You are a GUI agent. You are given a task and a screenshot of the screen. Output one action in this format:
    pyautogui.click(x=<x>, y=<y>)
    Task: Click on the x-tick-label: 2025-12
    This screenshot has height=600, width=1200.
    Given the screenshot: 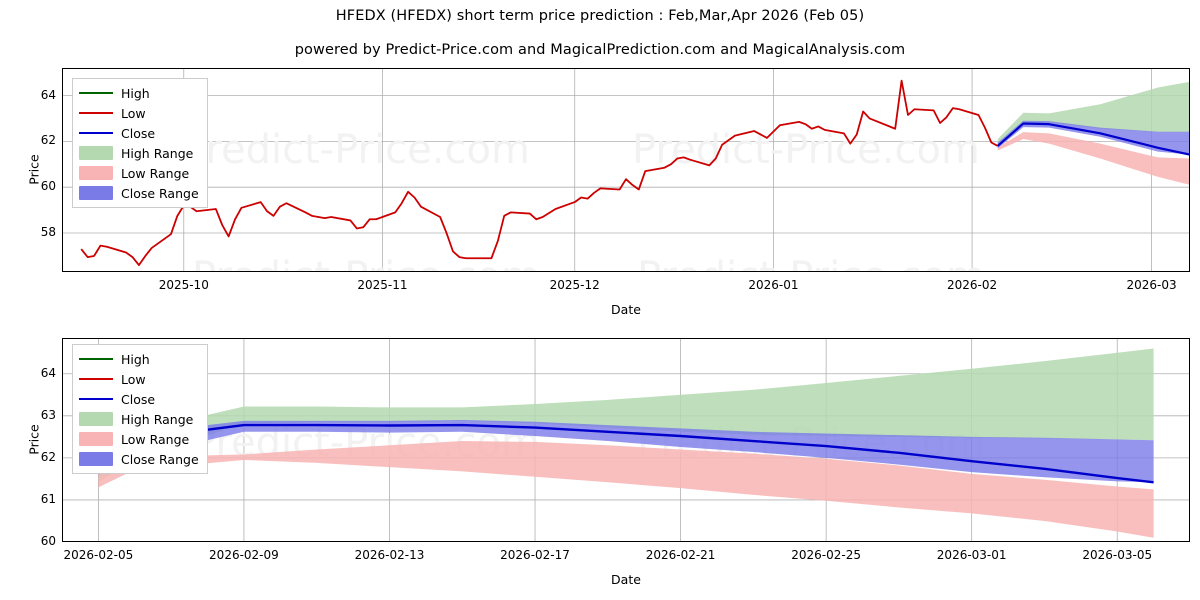 What is the action you would take?
    pyautogui.click(x=574, y=285)
    